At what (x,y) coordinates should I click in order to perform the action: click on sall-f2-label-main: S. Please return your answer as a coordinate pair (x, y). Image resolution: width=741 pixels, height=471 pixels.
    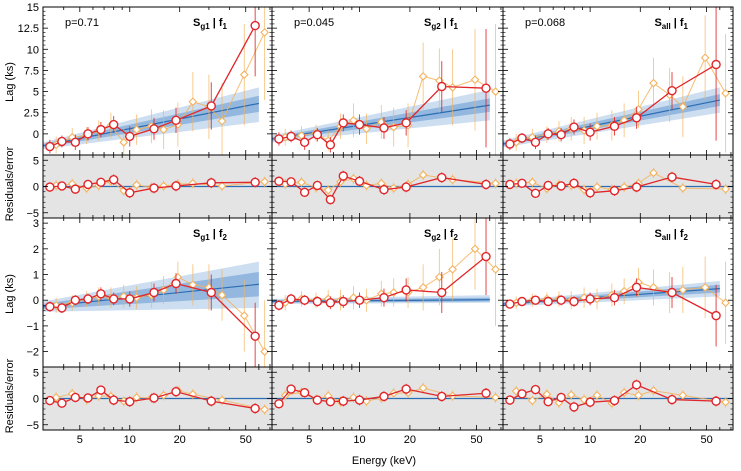
    Looking at the image, I should click on (657, 234).